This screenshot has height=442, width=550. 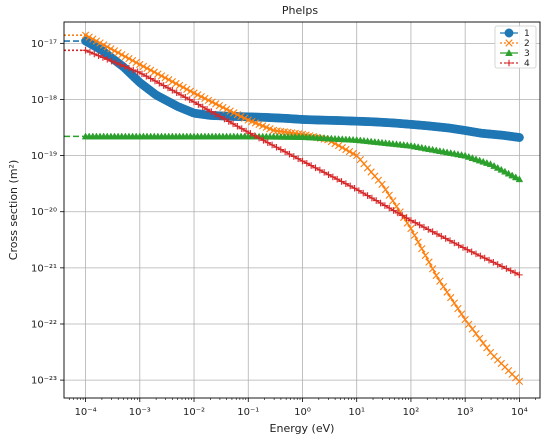 I want to click on x-tick-label: 10⁰, so click(x=302, y=412).